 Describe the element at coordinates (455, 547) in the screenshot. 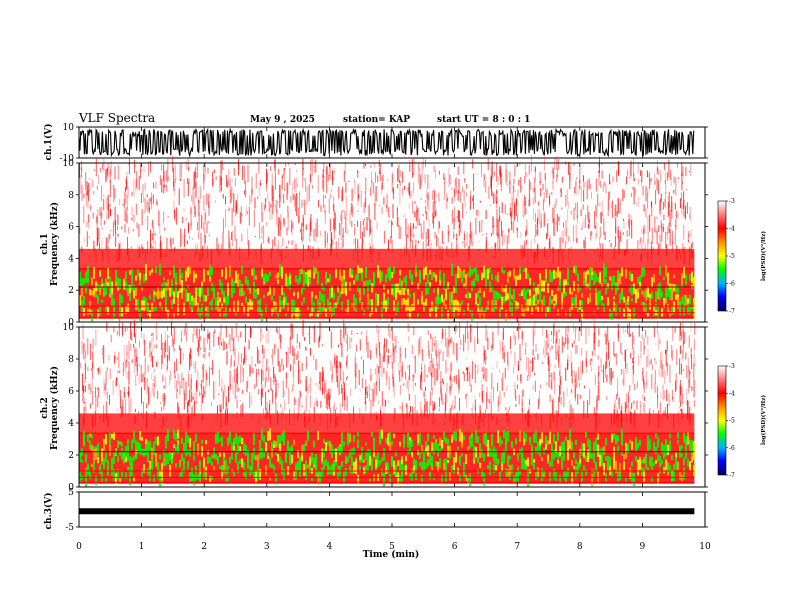

I see `time-tick-label-6: 6` at that location.